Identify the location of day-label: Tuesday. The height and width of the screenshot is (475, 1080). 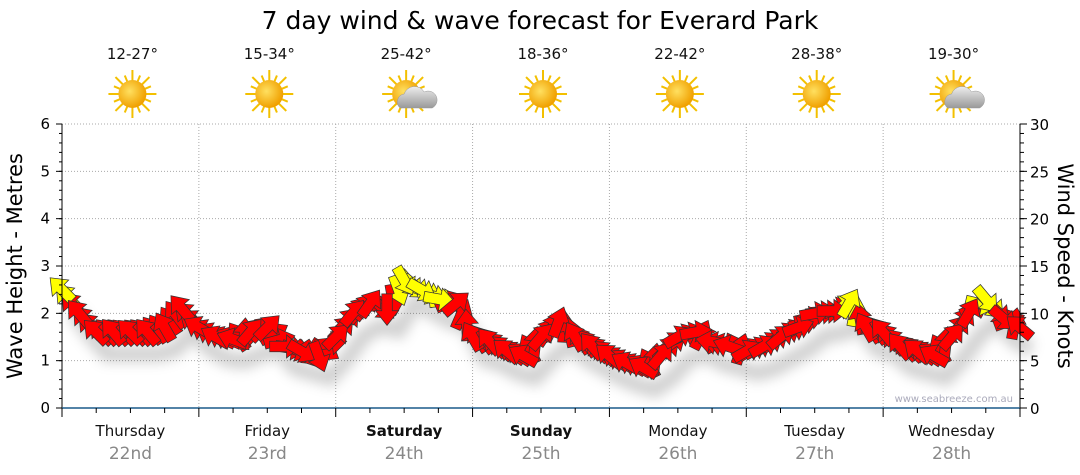
(814, 431).